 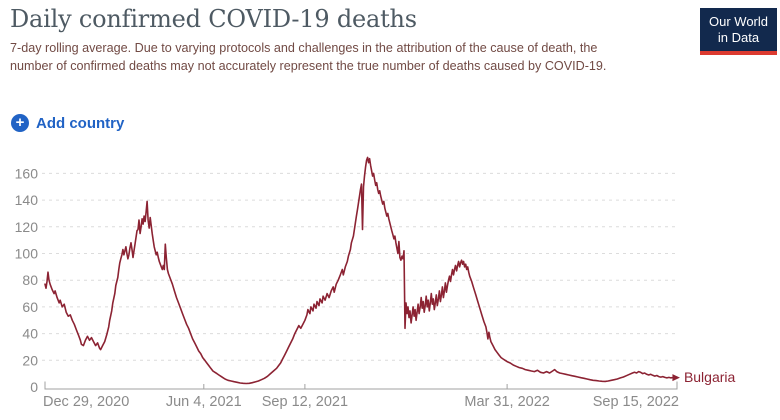 I want to click on y-tick-label: 20, so click(x=30, y=360).